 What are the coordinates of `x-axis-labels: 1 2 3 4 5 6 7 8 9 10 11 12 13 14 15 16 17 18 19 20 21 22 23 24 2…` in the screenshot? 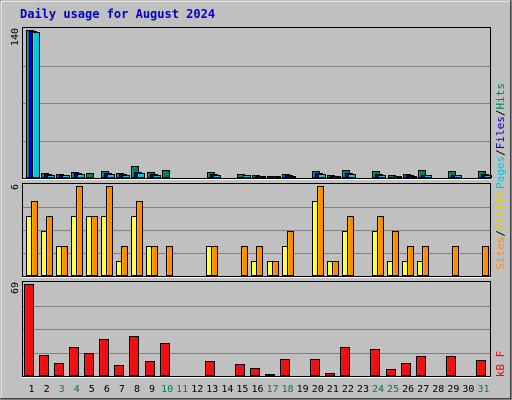 It's located at (259, 389).